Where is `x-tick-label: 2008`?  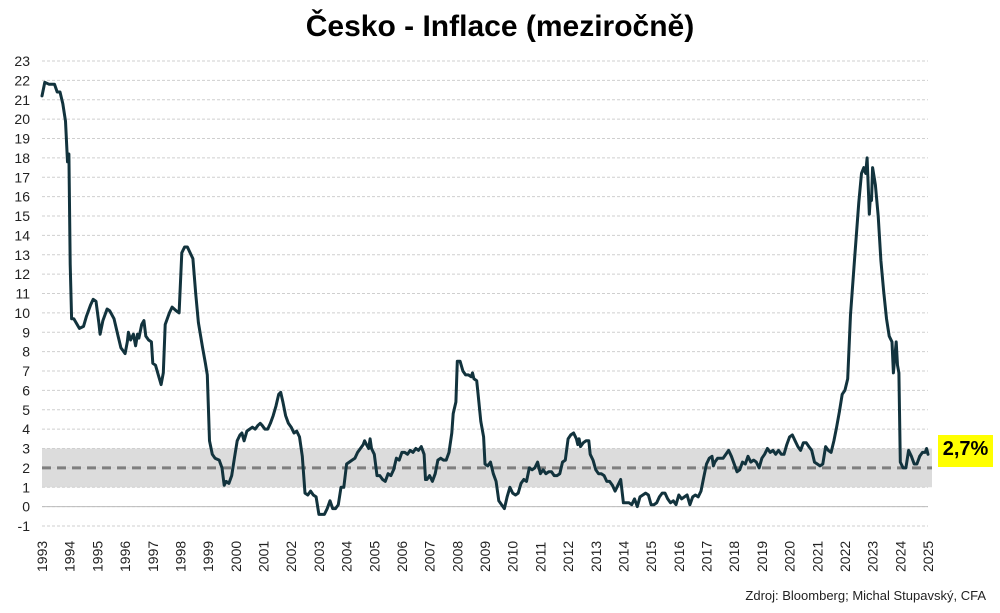 x-tick-label: 2008 is located at coordinates (457, 556).